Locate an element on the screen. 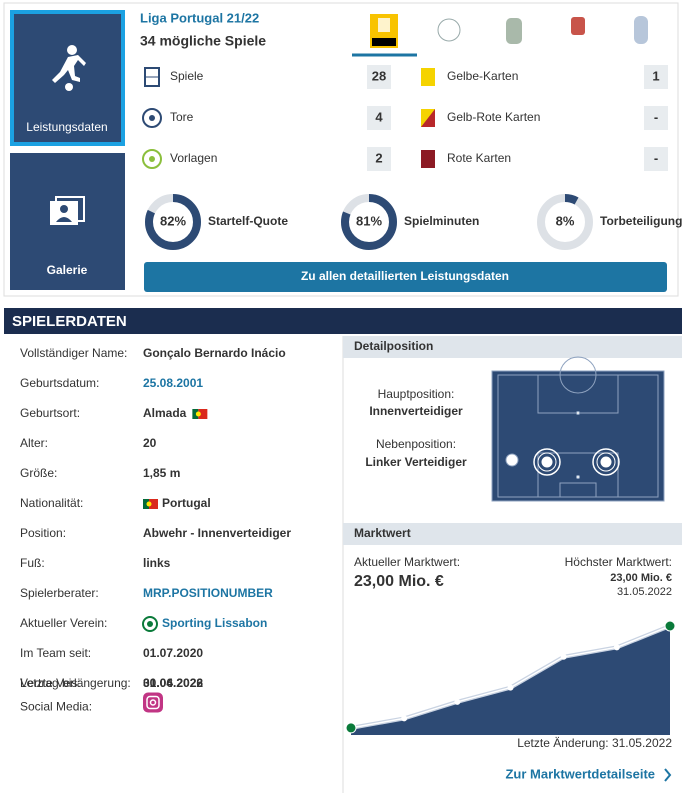 The width and height of the screenshot is (682, 793). box-title: Marktwert is located at coordinates (382, 533).